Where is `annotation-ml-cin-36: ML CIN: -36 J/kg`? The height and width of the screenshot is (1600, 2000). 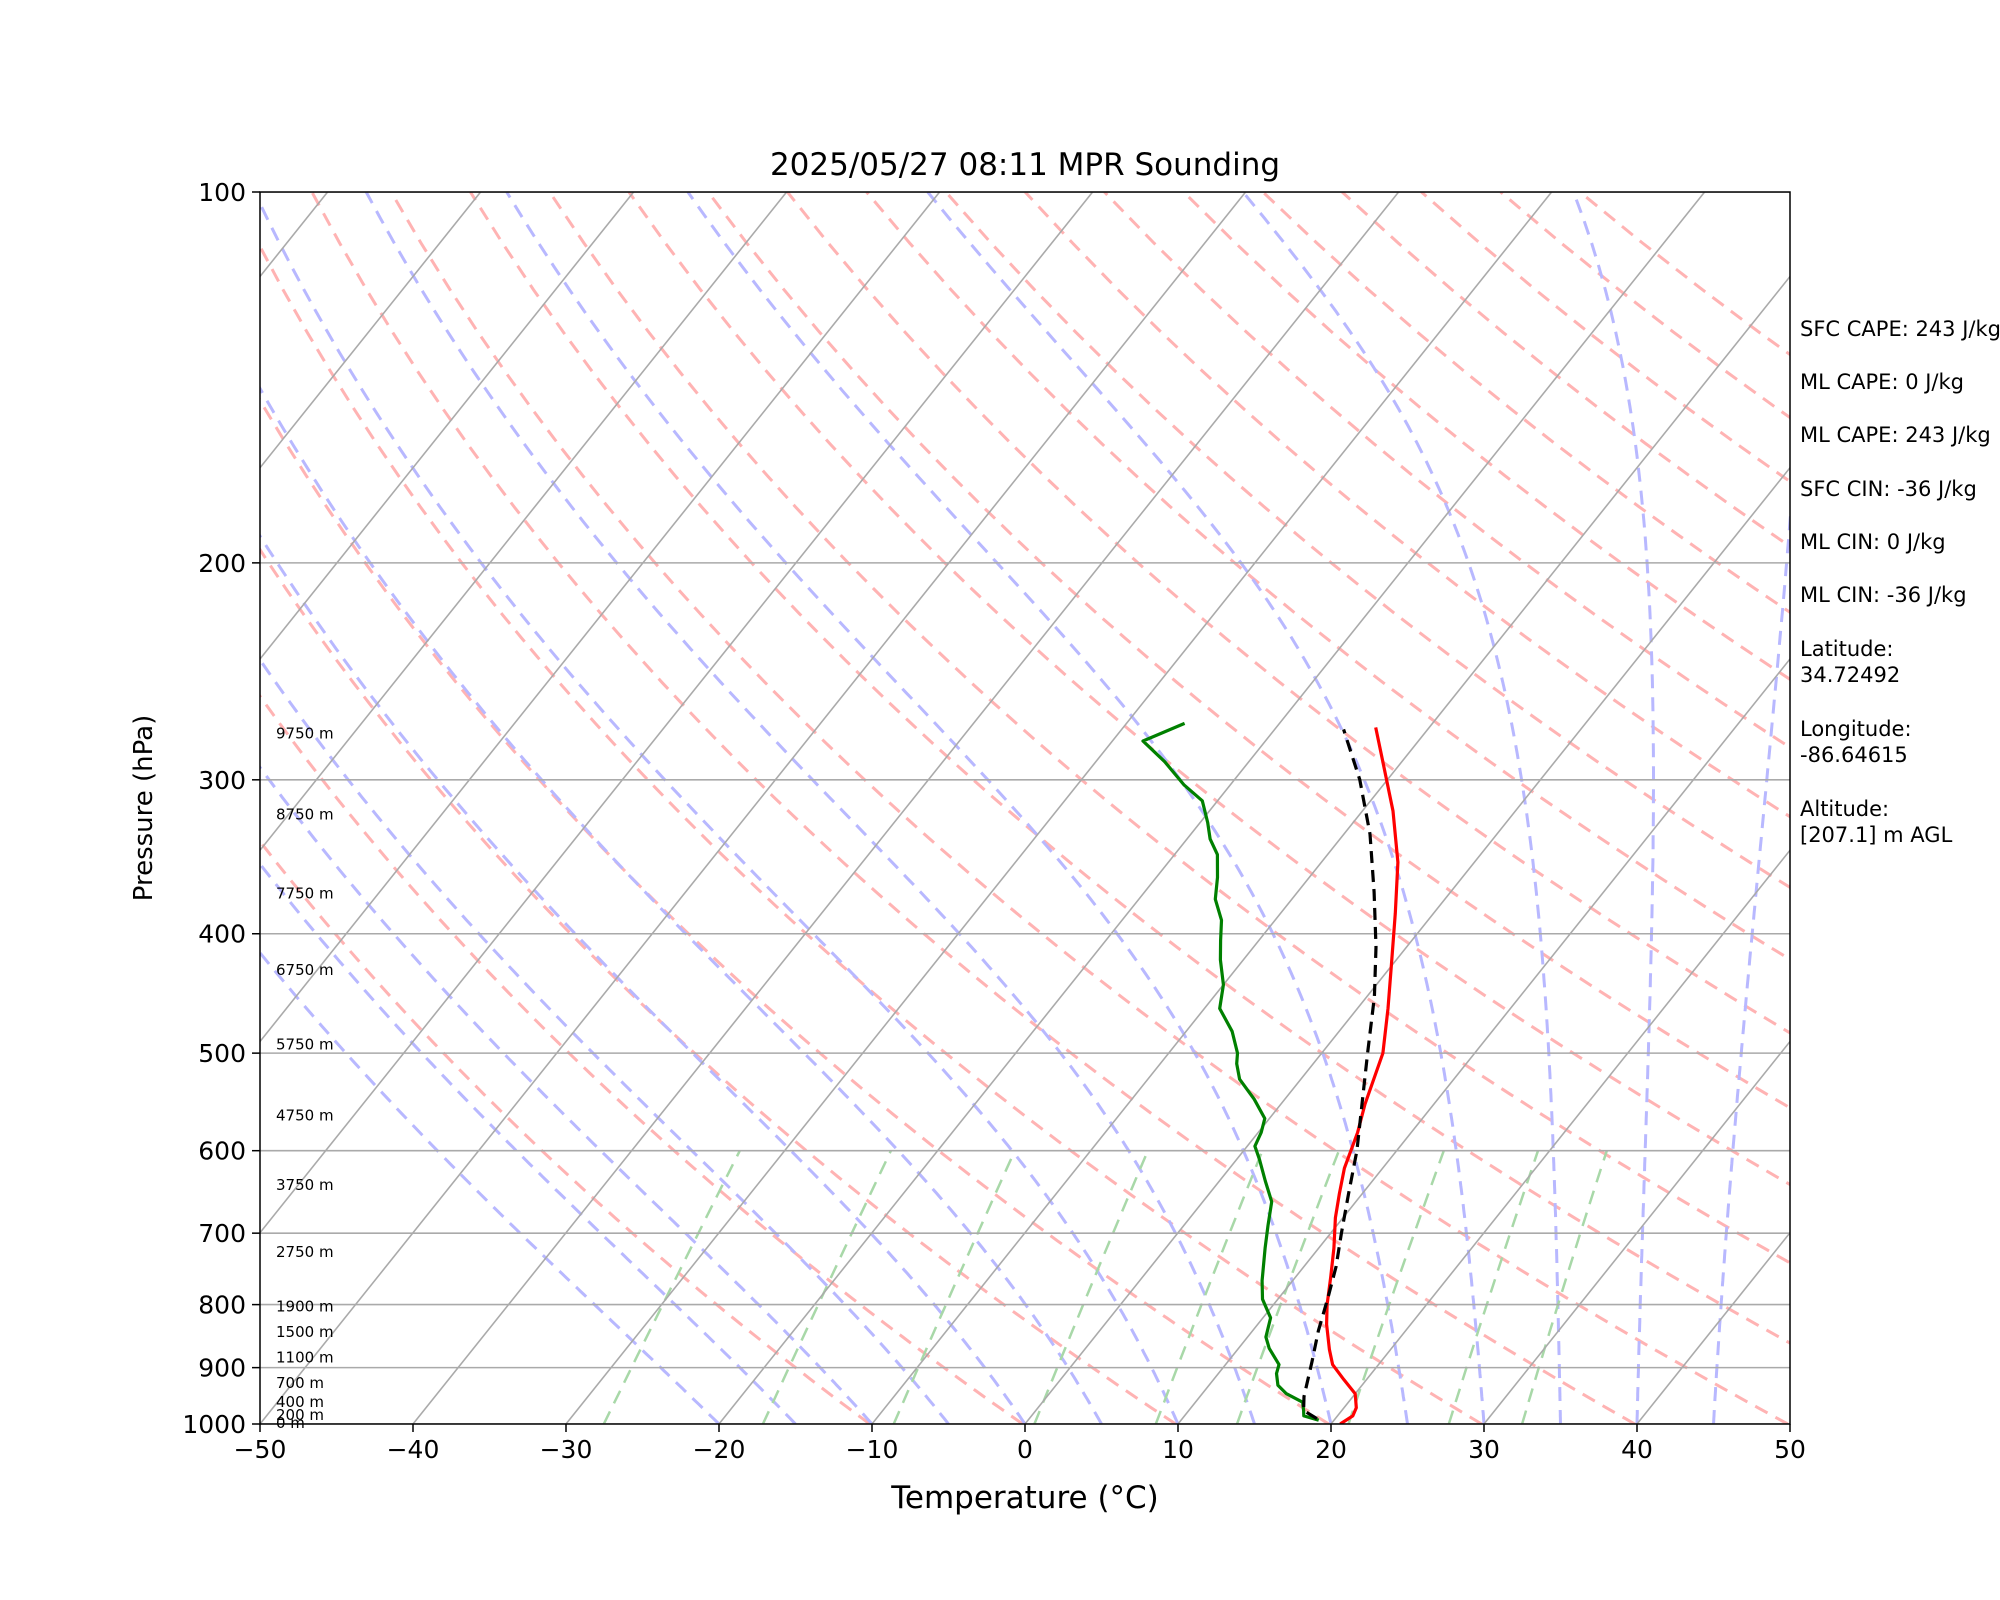 annotation-ml-cin-36: ML CIN: -36 J/kg is located at coordinates (1883, 595).